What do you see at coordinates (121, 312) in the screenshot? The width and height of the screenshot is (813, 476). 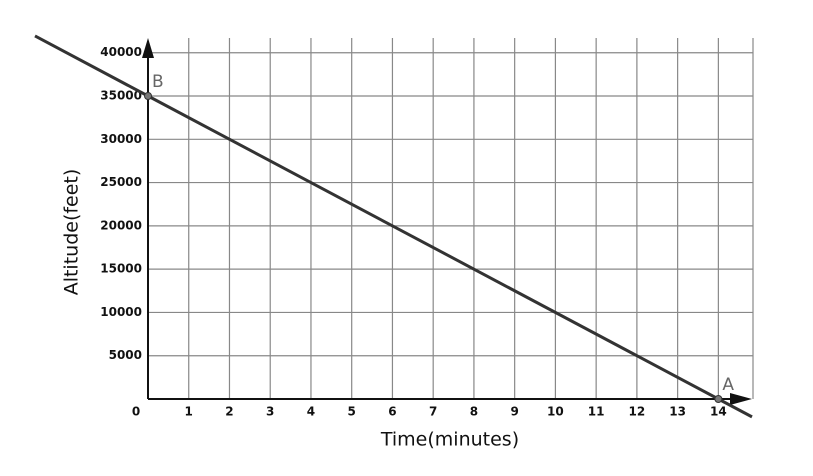 I see `y-tick-label: 10000` at bounding box center [121, 312].